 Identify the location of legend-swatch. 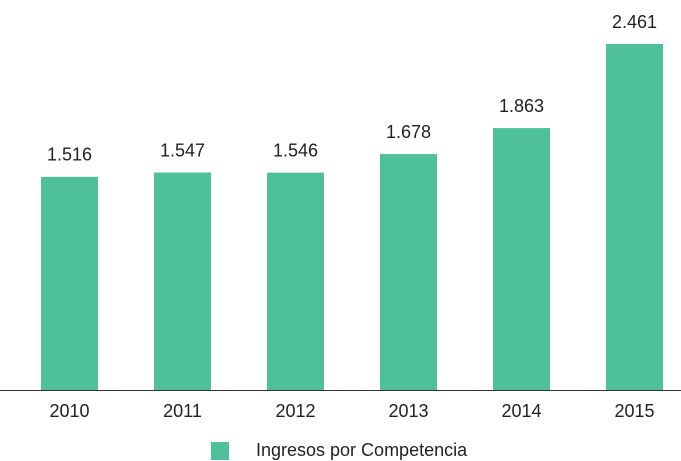
(220, 451).